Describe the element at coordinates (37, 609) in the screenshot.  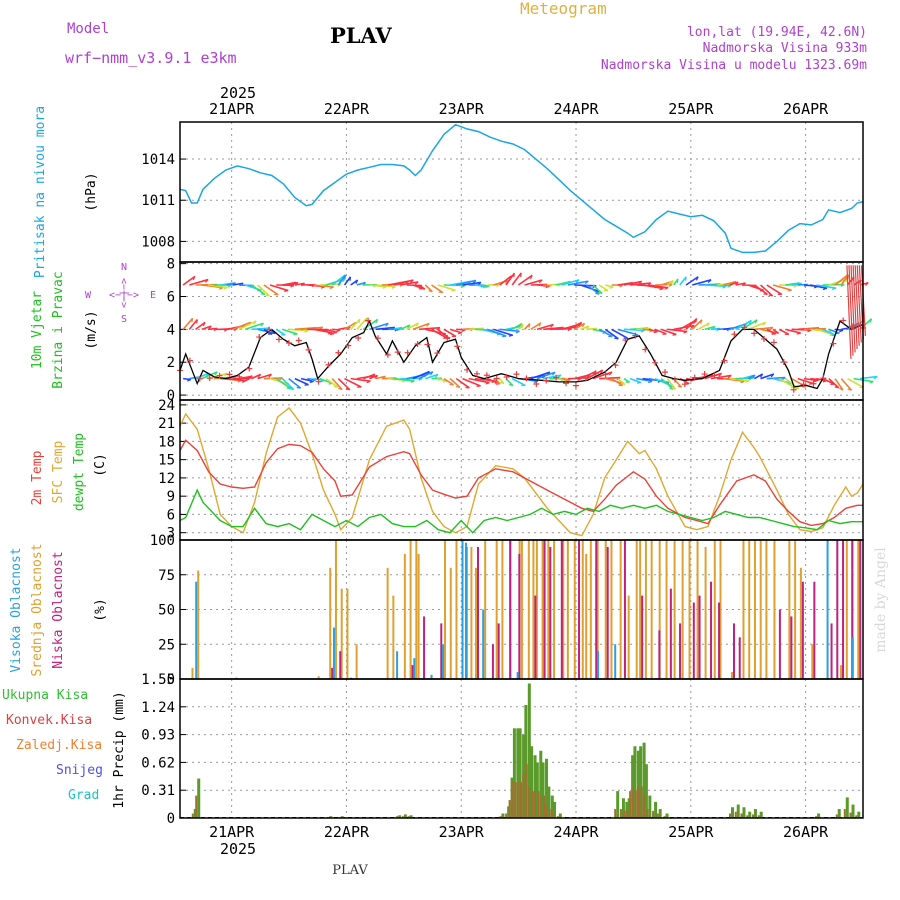
I see `cloud-mid-title: Srednja Oblacnost` at that location.